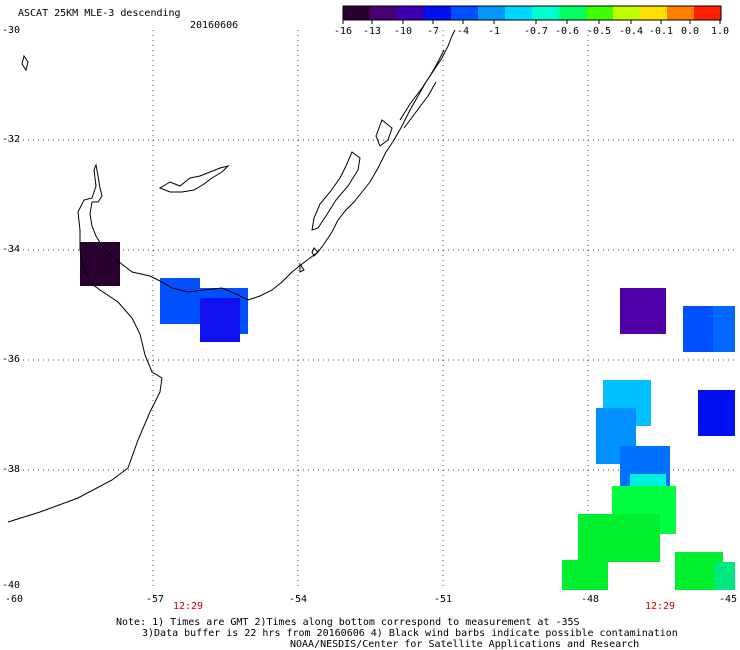  What do you see at coordinates (372, 31) in the screenshot?
I see `colorbar-label: -13` at bounding box center [372, 31].